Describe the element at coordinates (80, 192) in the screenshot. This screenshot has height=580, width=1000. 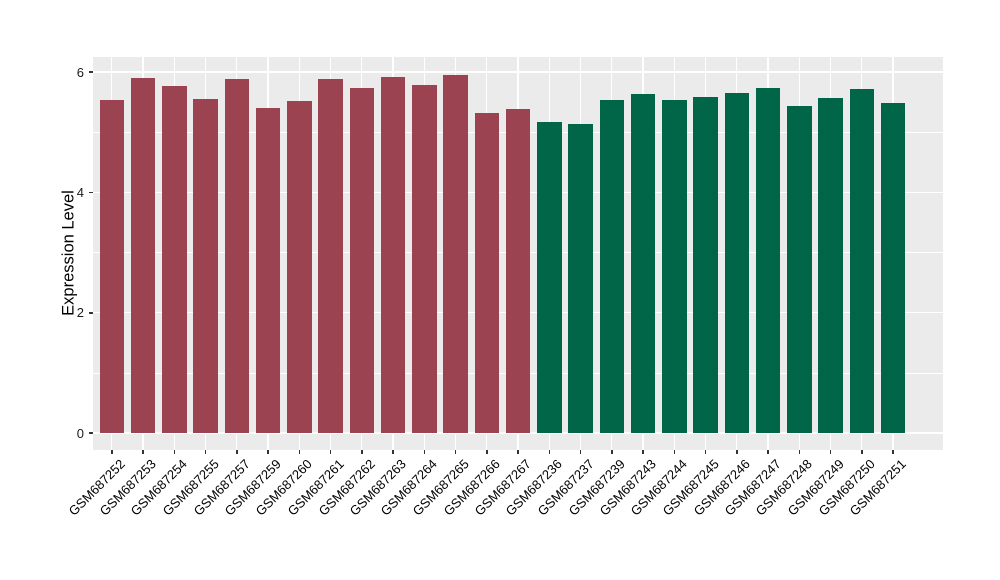
I see `y-tick-label: 4` at that location.